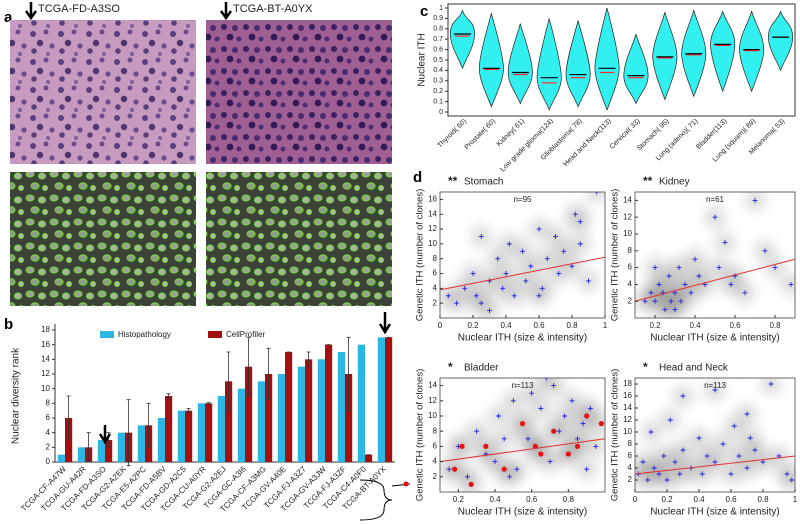 The width and height of the screenshot is (800, 525). What do you see at coordinates (539, 325) in the screenshot?
I see `x-tick-label: 0.6` at bounding box center [539, 325].